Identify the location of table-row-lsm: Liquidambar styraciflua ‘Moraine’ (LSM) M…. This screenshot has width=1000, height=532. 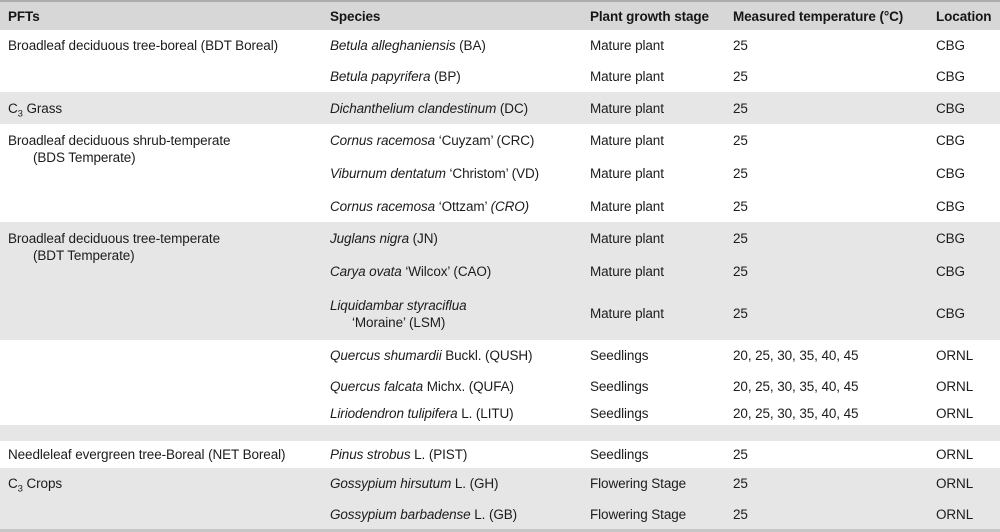
(500, 313).